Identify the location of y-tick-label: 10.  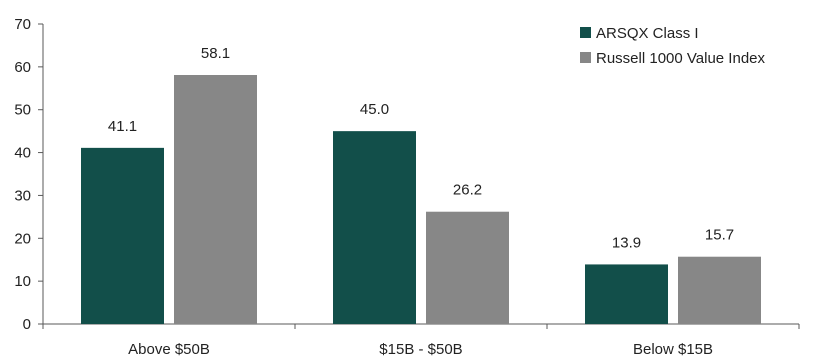
(22, 281).